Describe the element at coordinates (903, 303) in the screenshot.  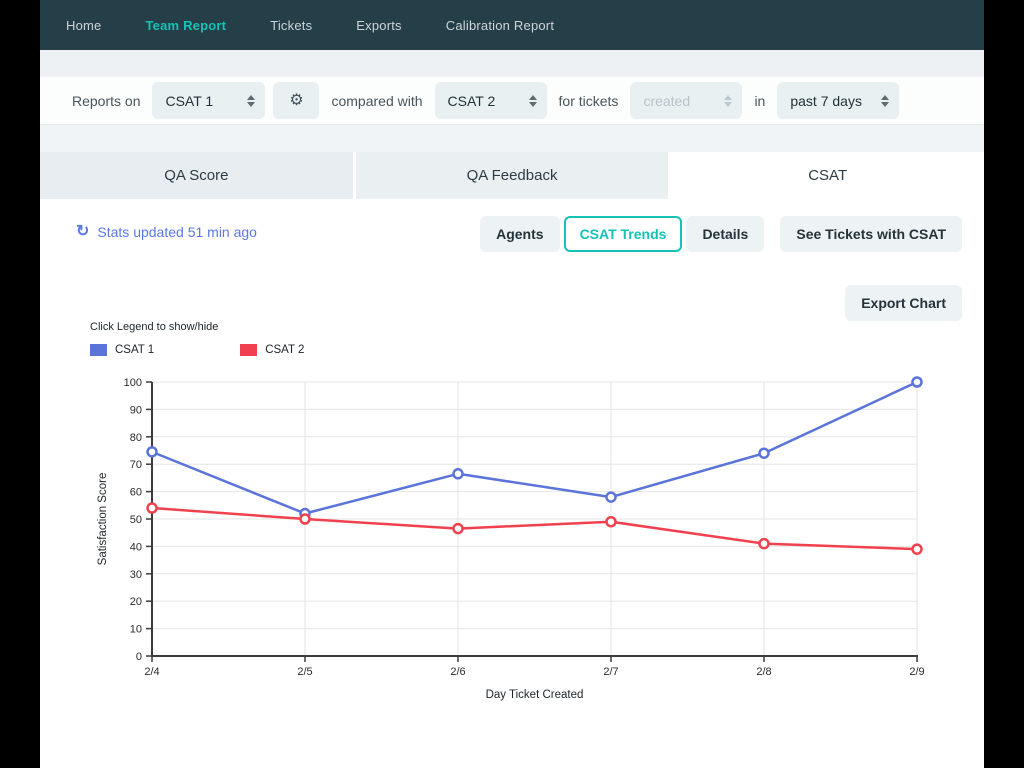
I see `export-chart-button: Export Chart` at that location.